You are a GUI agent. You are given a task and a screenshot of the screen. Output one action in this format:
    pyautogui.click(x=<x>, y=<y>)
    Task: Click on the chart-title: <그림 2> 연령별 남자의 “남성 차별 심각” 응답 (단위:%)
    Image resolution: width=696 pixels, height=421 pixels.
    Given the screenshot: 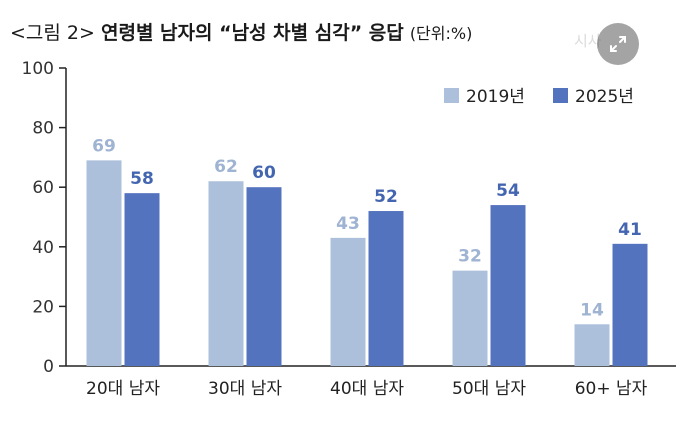 What is the action you would take?
    pyautogui.click(x=241, y=31)
    